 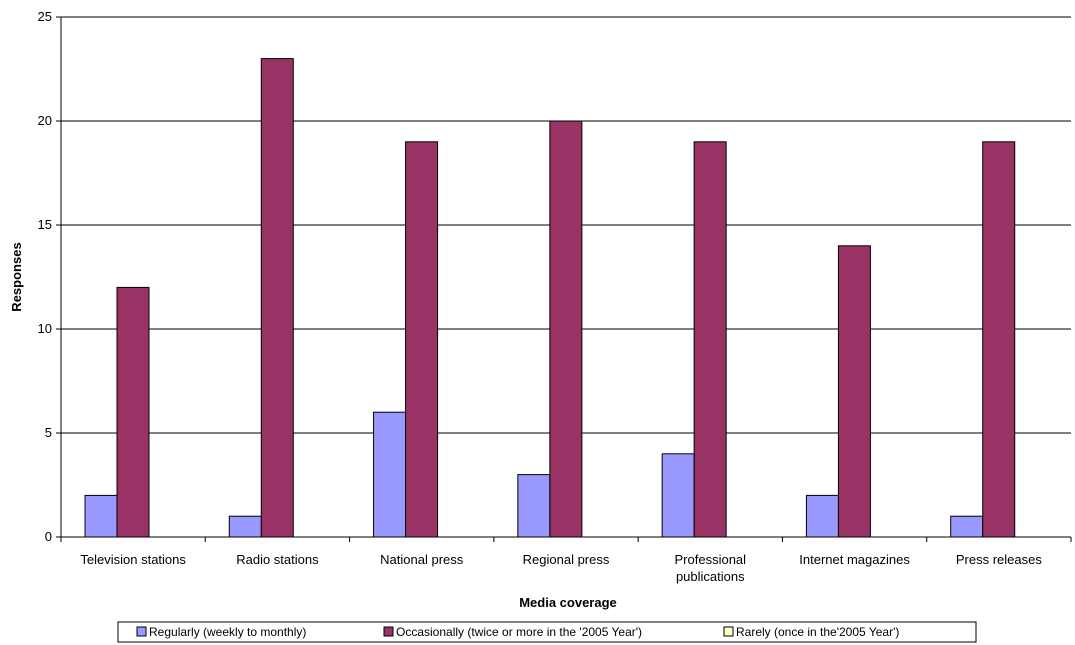 What do you see at coordinates (16, 276) in the screenshot?
I see `y-axis-title: Responses` at bounding box center [16, 276].